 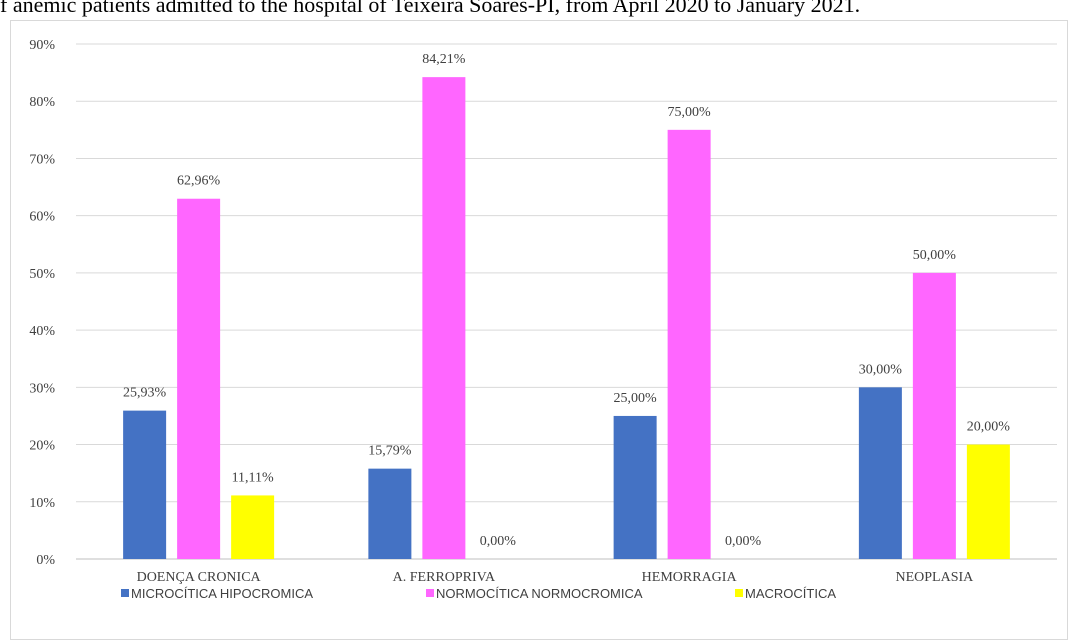 What do you see at coordinates (42, 217) in the screenshot?
I see `y-tick-label: 60%` at bounding box center [42, 217].